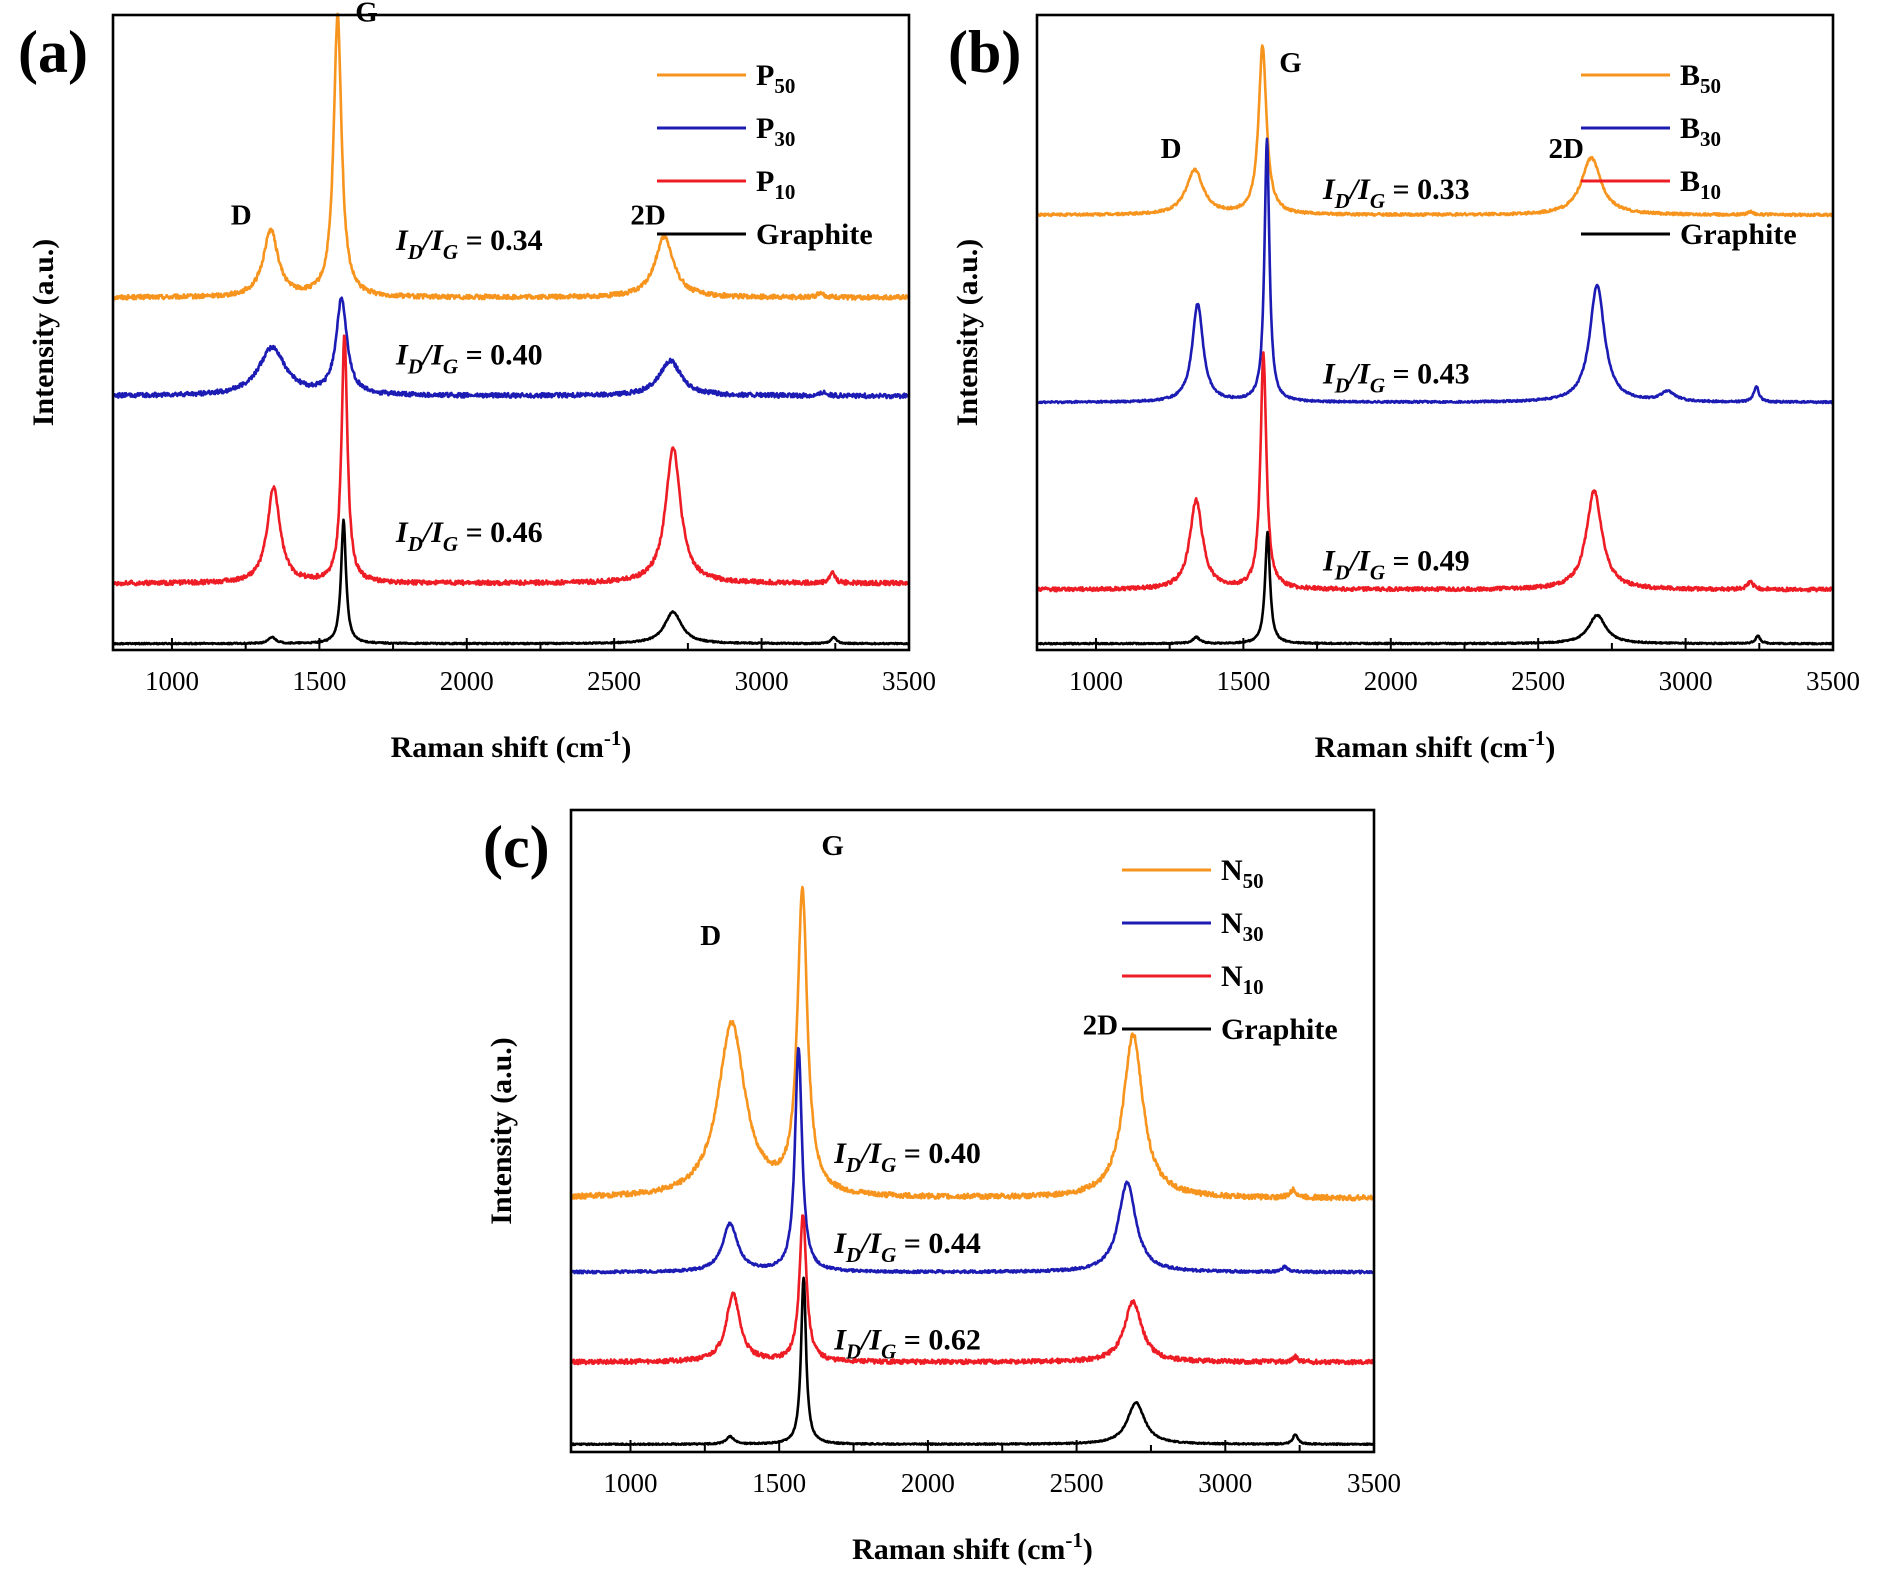 The height and width of the screenshot is (1576, 1881). I want to click on series-line-p10, so click(511, 460).